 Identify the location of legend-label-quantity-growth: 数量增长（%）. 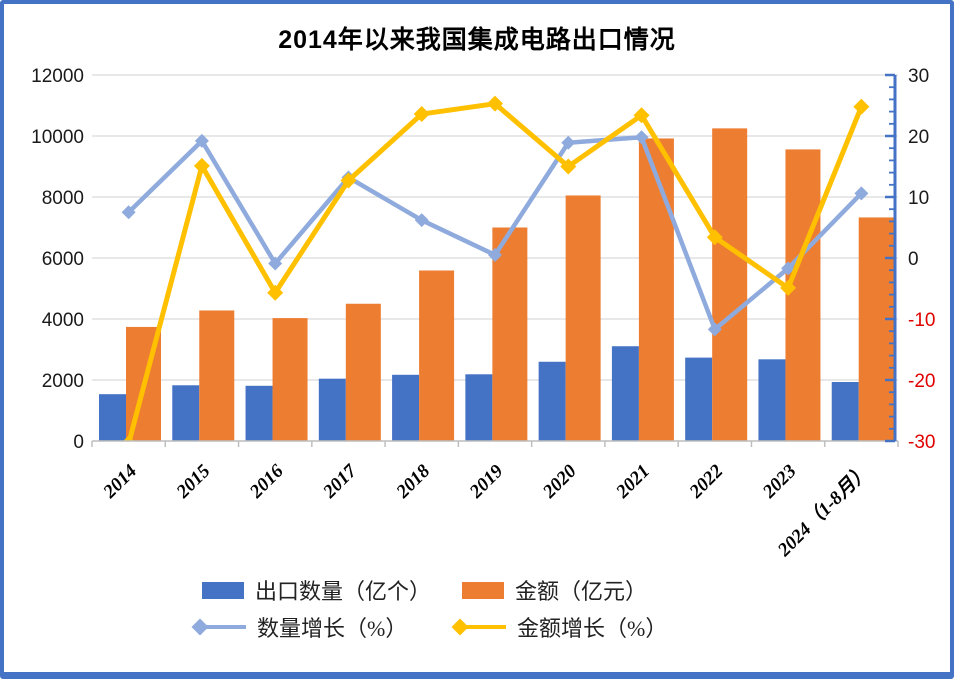
(332, 628).